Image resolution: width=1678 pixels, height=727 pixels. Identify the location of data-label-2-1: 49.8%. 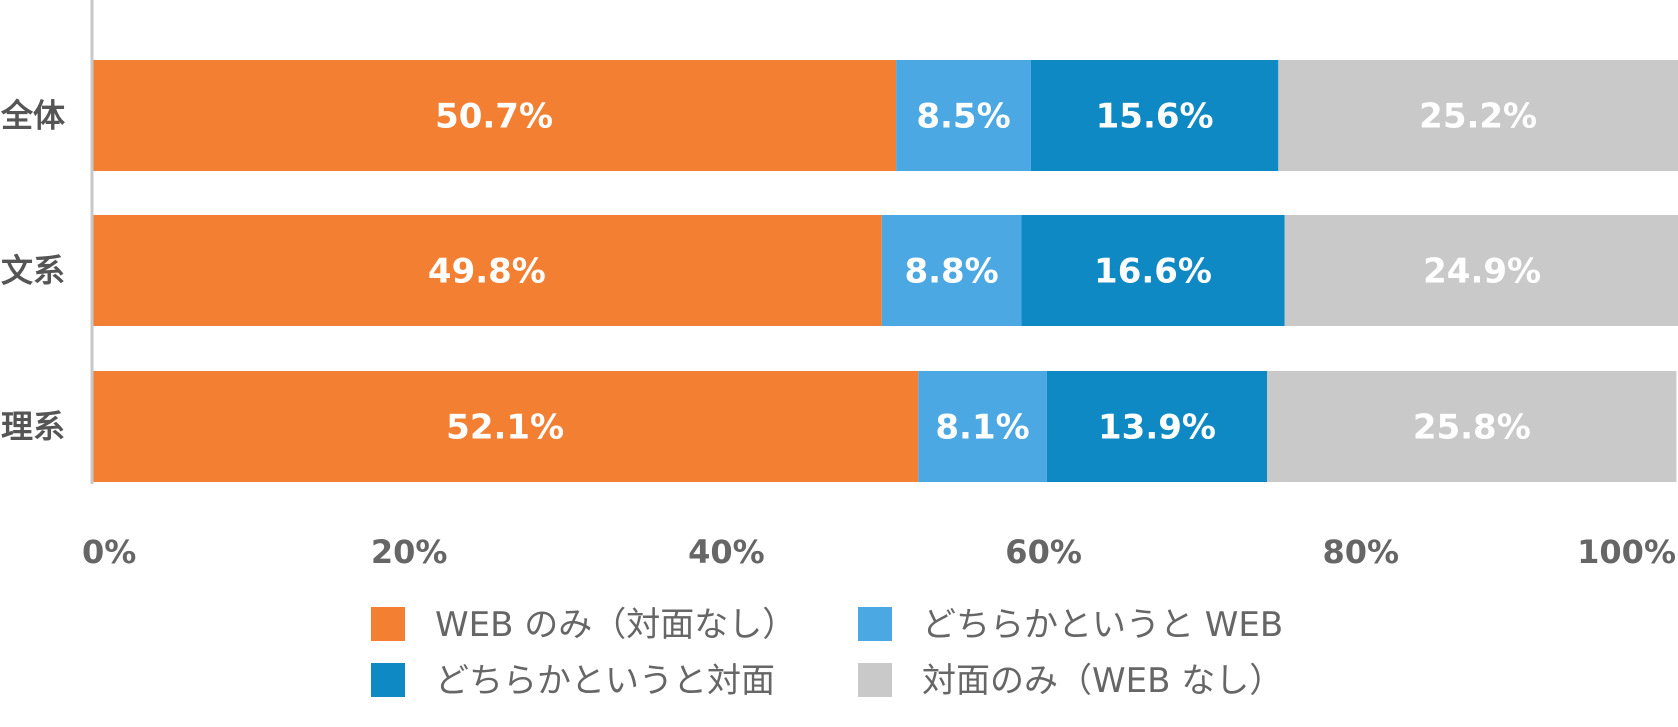
(487, 272).